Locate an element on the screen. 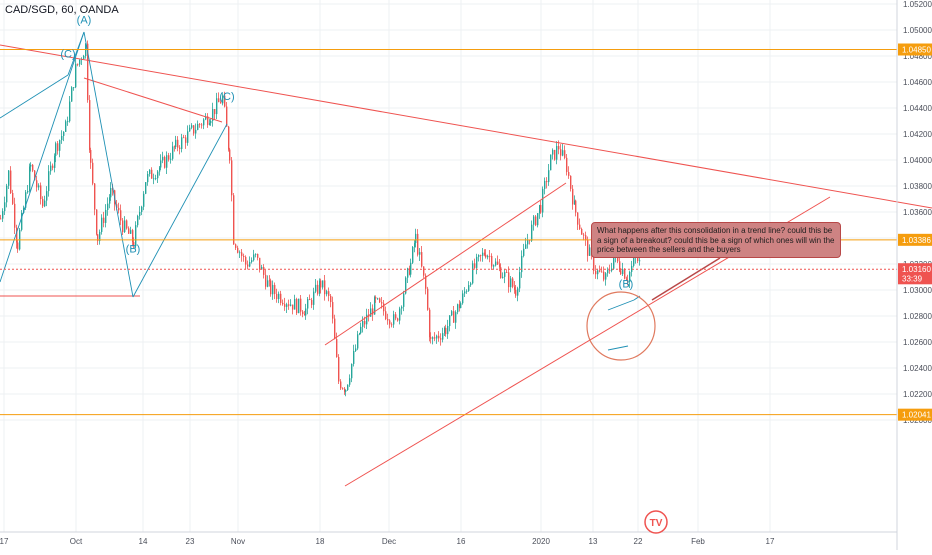  x-tick-label: 13 is located at coordinates (593, 541).